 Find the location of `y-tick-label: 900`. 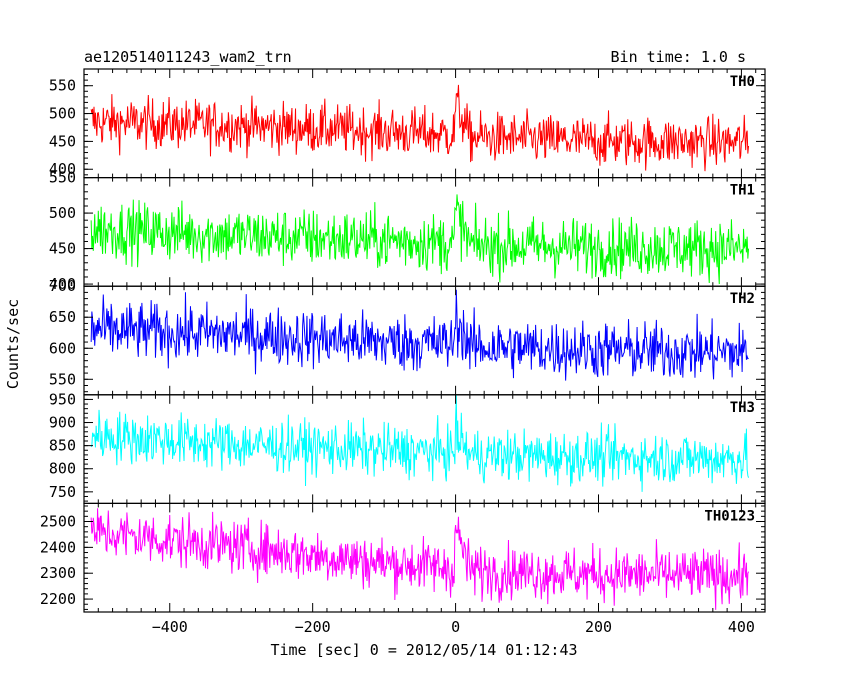

y-tick-label: 900 is located at coordinates (62, 423).